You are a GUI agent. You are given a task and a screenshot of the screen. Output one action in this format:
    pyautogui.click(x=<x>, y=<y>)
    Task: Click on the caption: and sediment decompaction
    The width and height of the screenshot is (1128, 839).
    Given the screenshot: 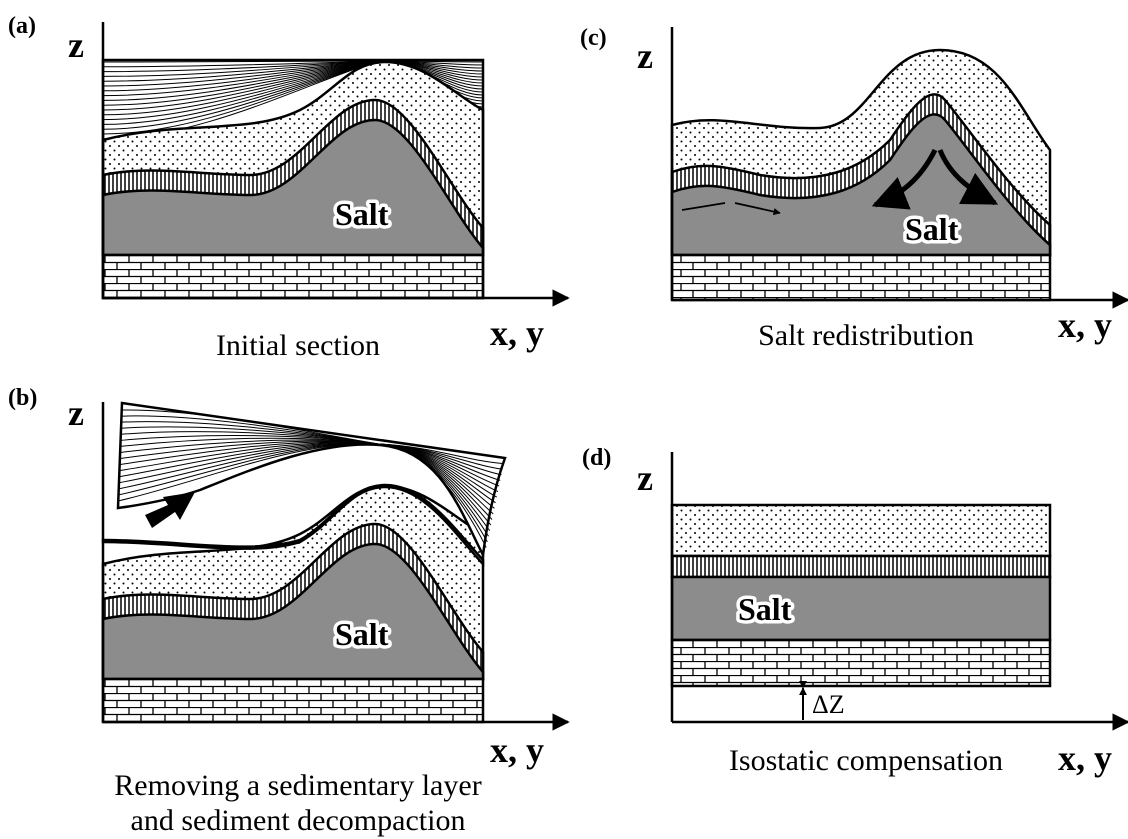 What is the action you would take?
    pyautogui.click(x=298, y=820)
    